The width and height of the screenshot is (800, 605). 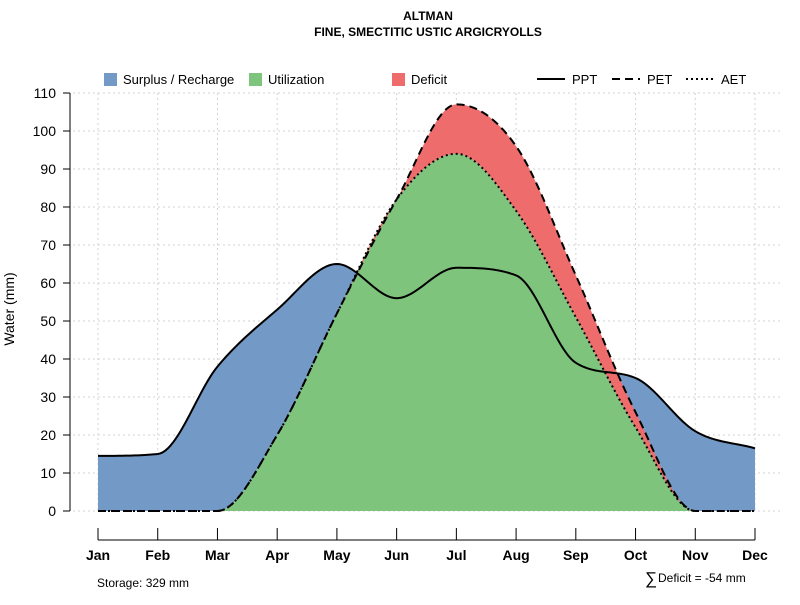 I want to click on y-tick-label: 30, so click(x=48, y=397).